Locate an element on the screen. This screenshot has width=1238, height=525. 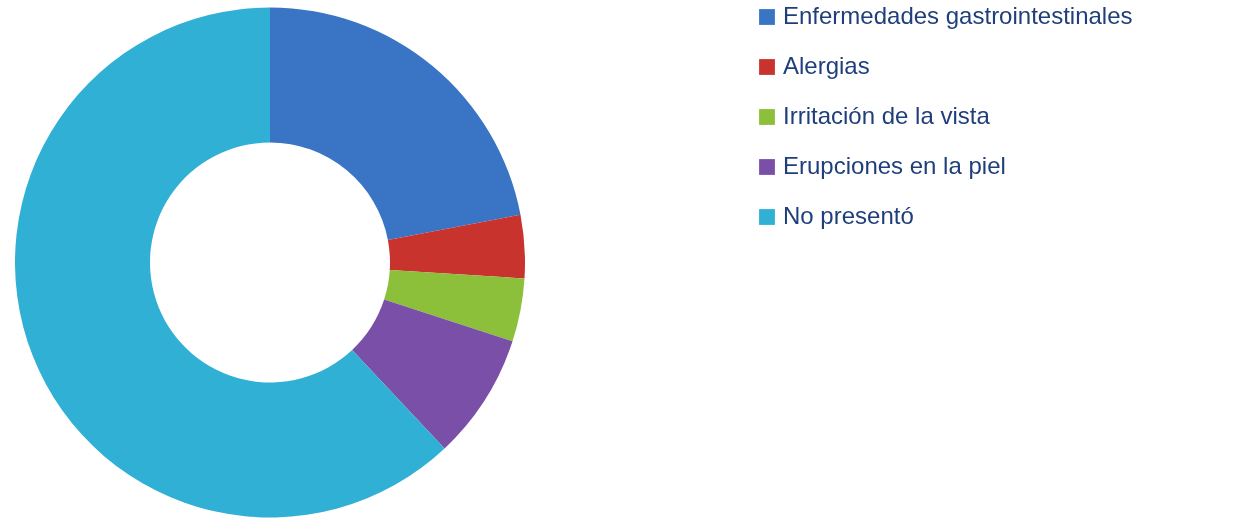
legend-label: Irritación de la vista is located at coordinates (887, 115).